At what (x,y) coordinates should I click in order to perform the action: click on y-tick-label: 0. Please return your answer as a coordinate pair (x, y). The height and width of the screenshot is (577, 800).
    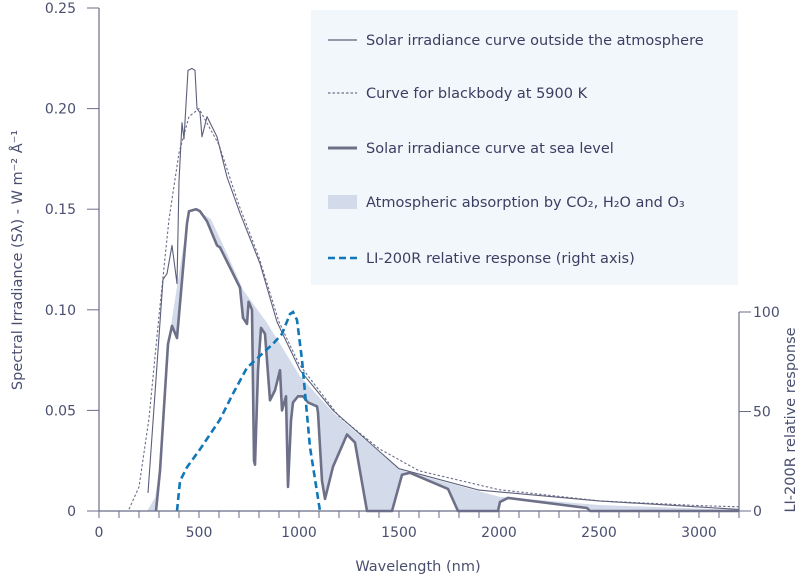
    Looking at the image, I should click on (71, 512).